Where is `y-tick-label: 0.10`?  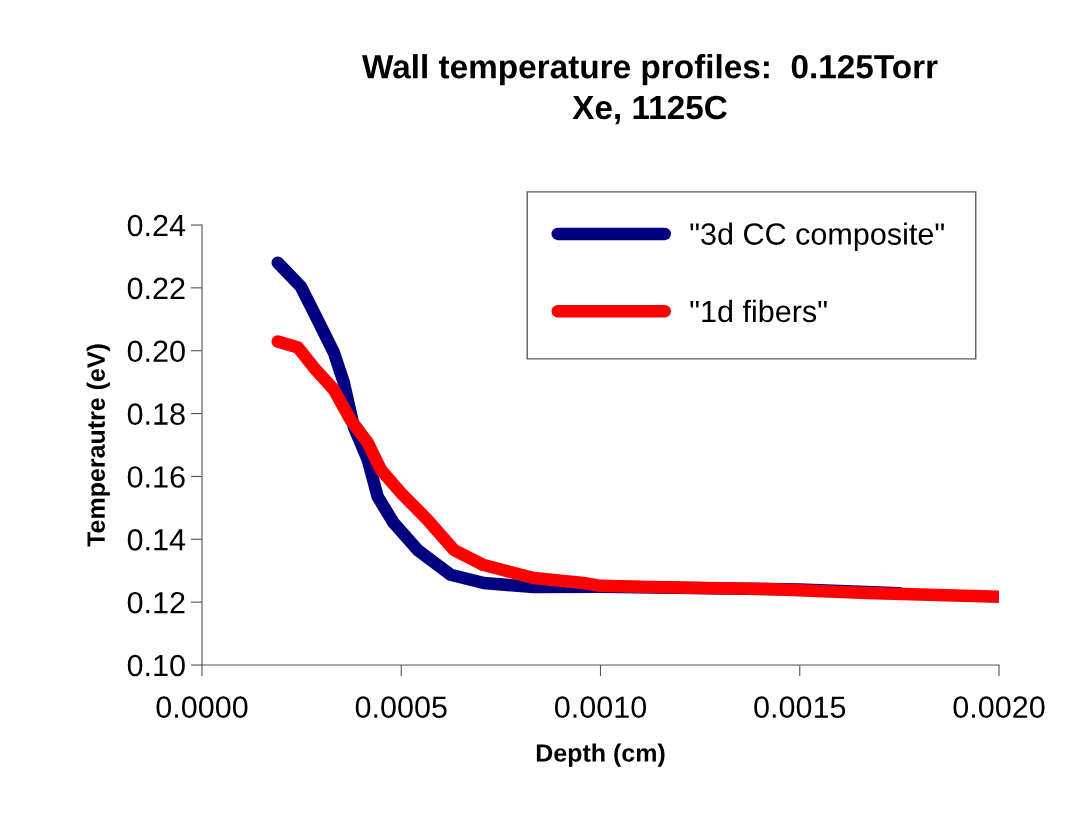
y-tick-label: 0.10 is located at coordinates (156, 665).